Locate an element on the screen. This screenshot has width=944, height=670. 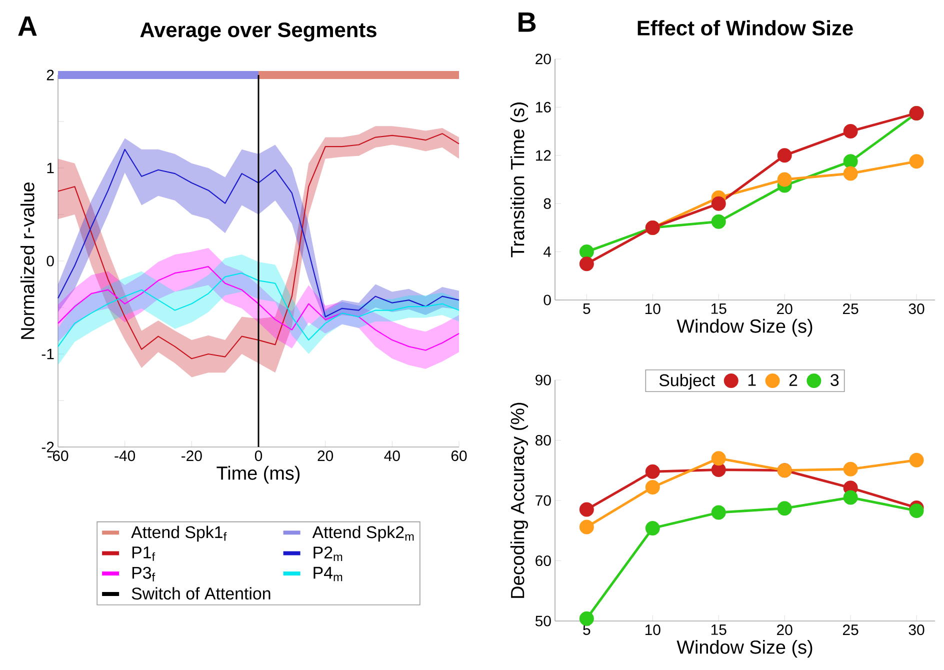
legend-title: Subject is located at coordinates (687, 382).